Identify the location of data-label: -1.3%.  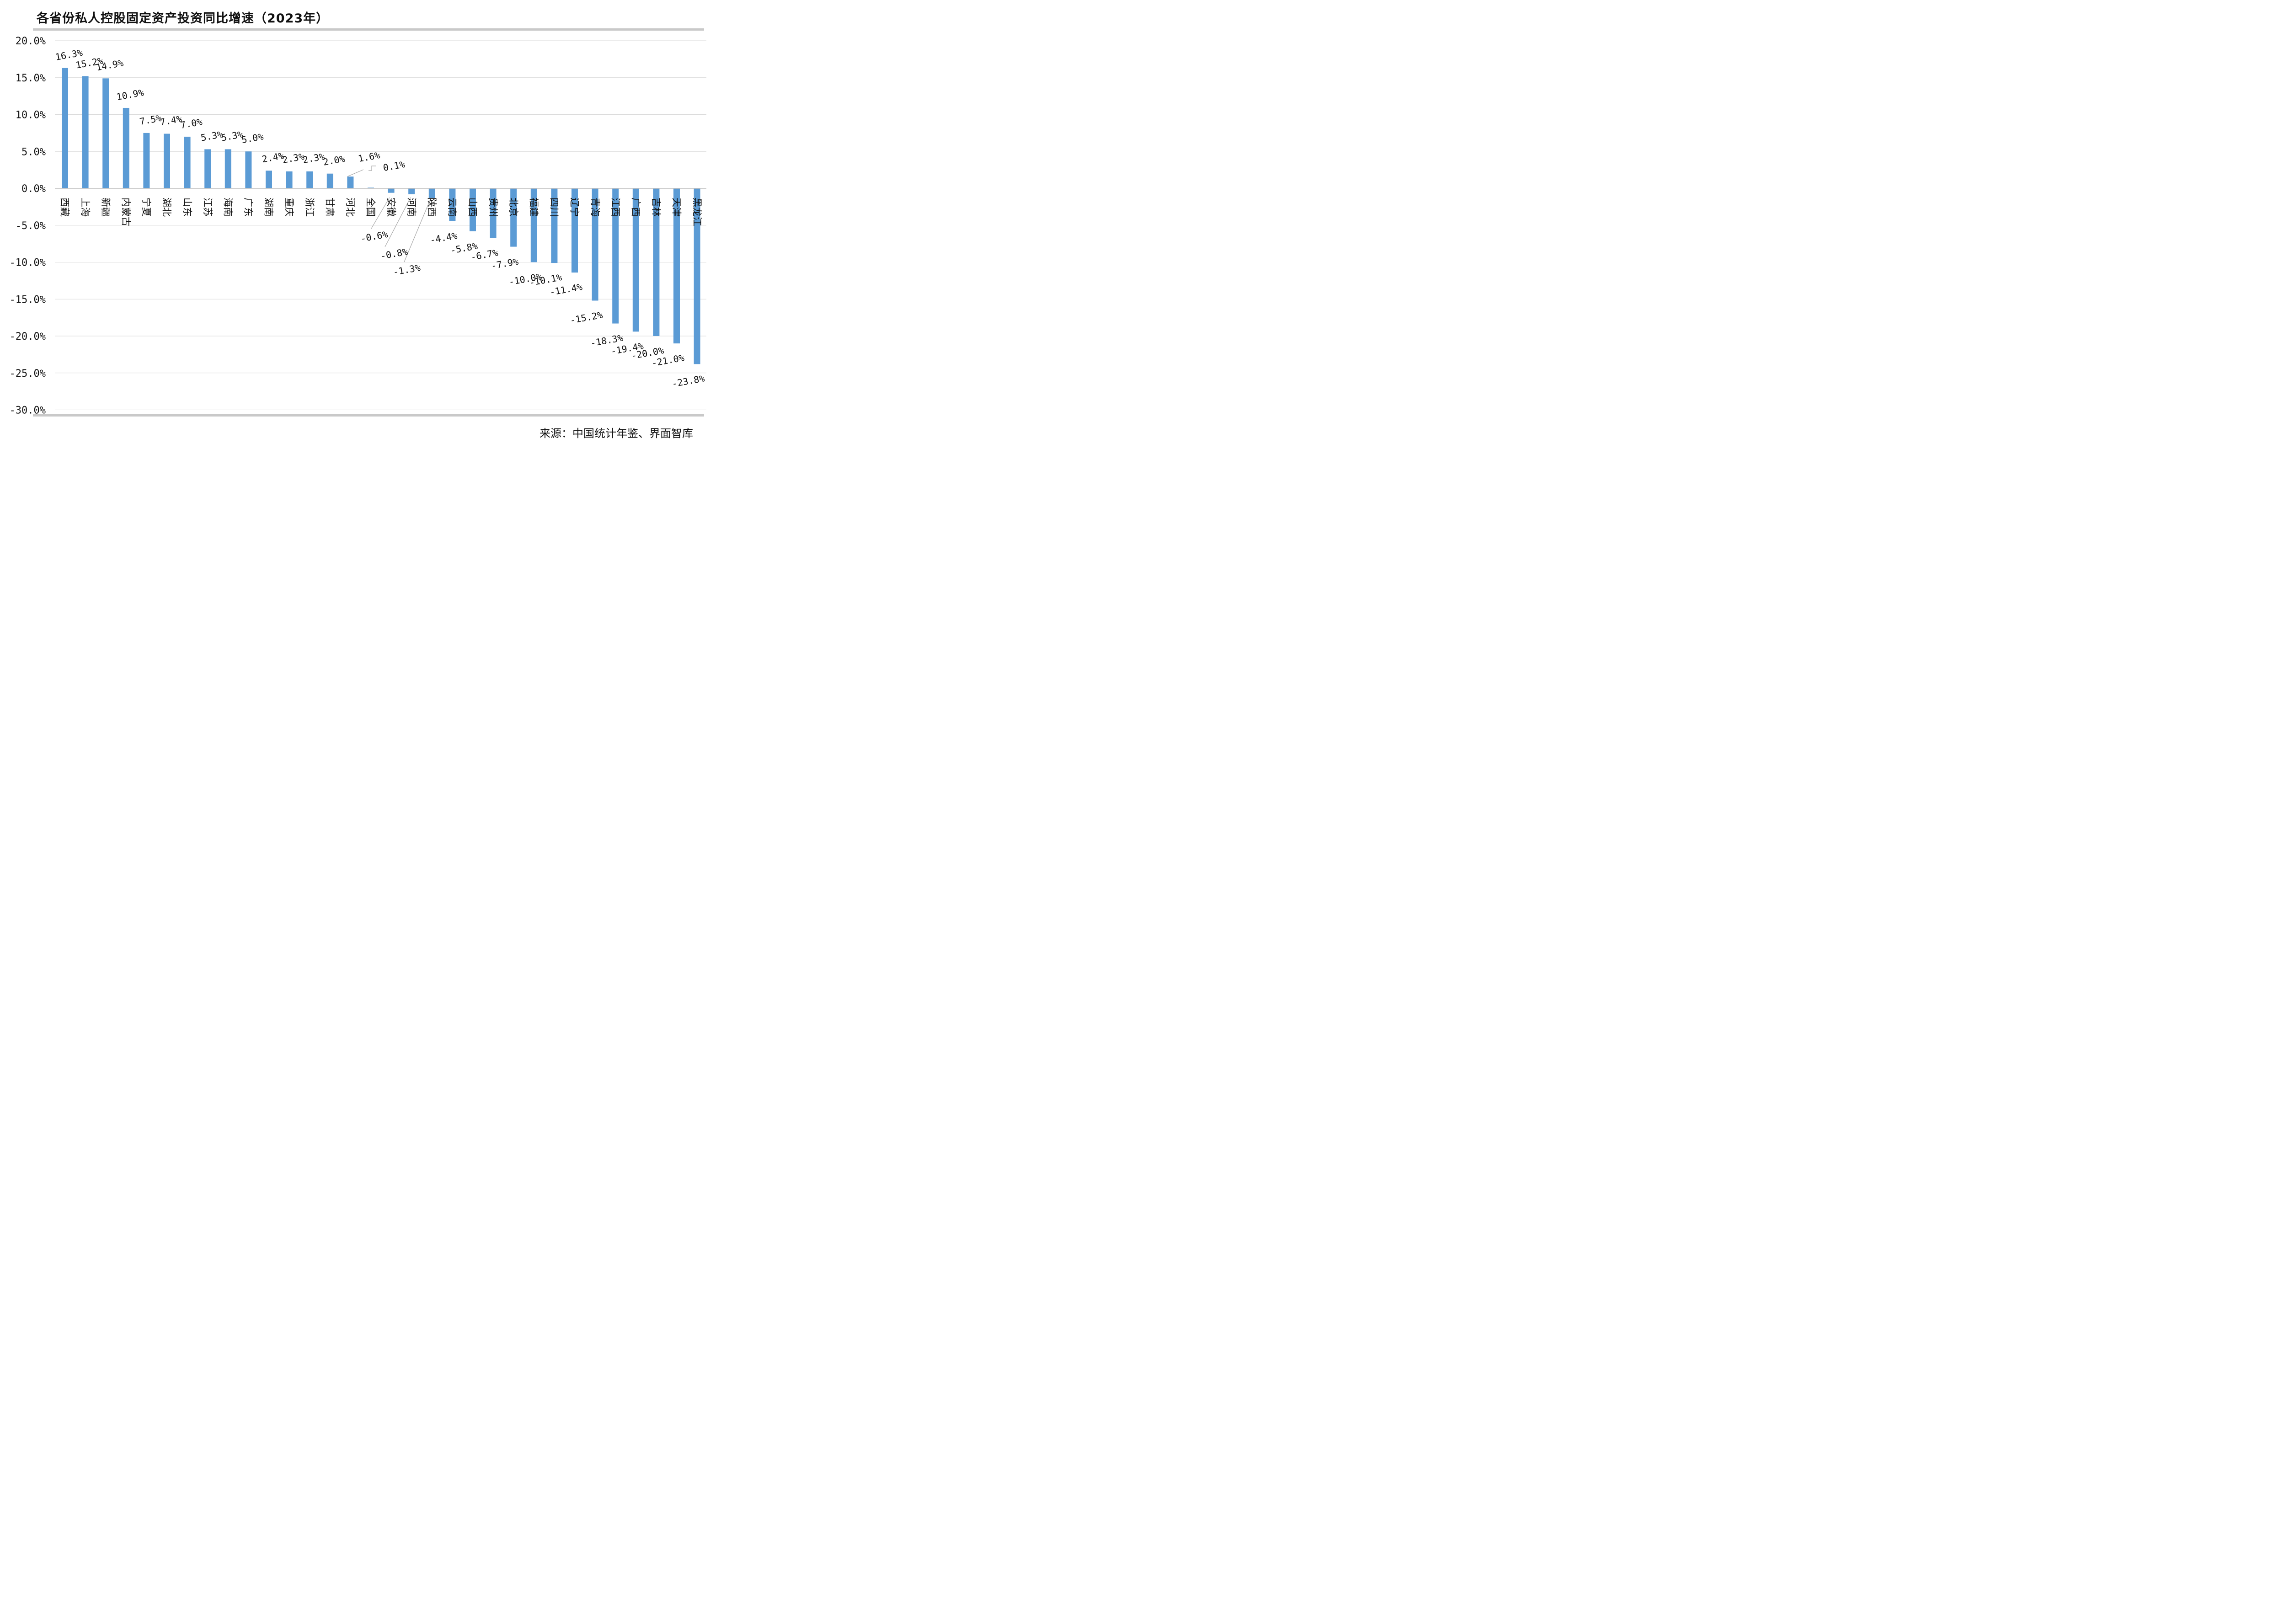
(406, 270).